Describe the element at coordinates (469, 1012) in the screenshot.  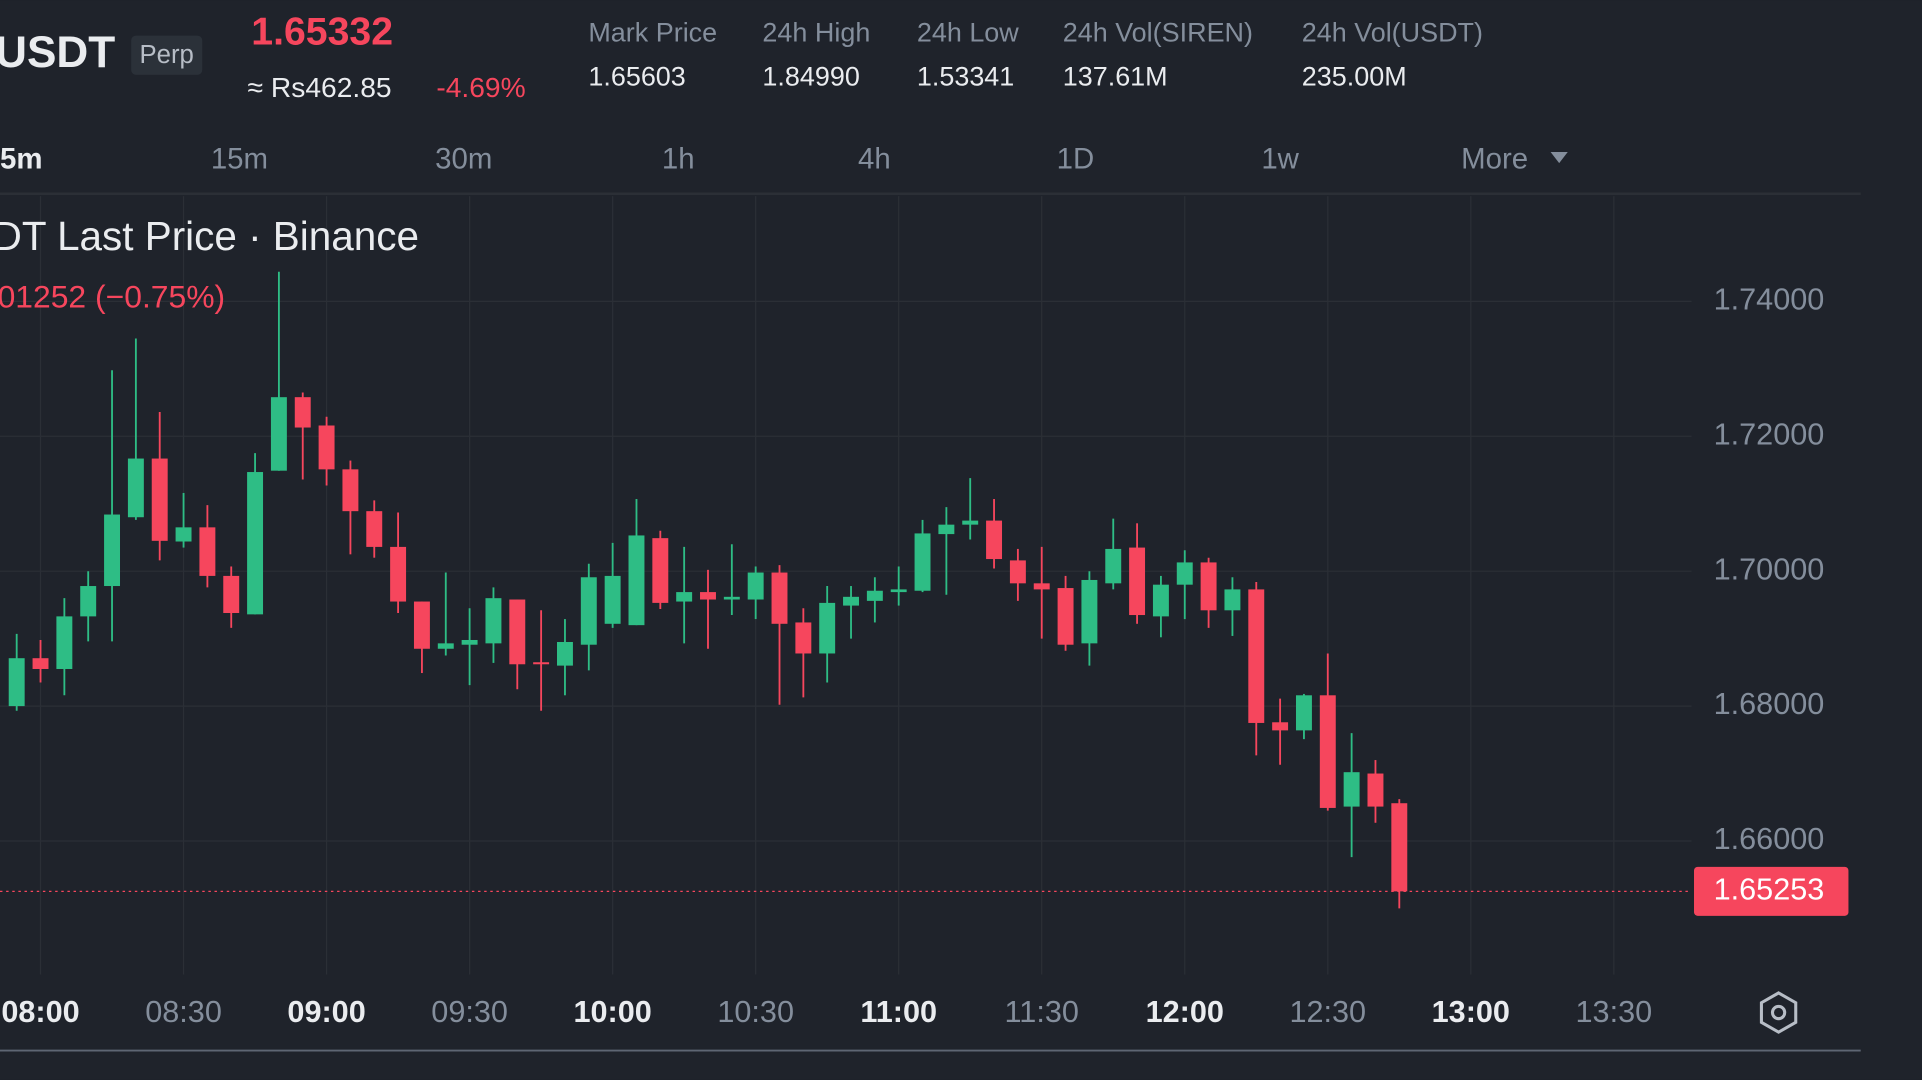
I see `x-tick-label: 09:30` at that location.